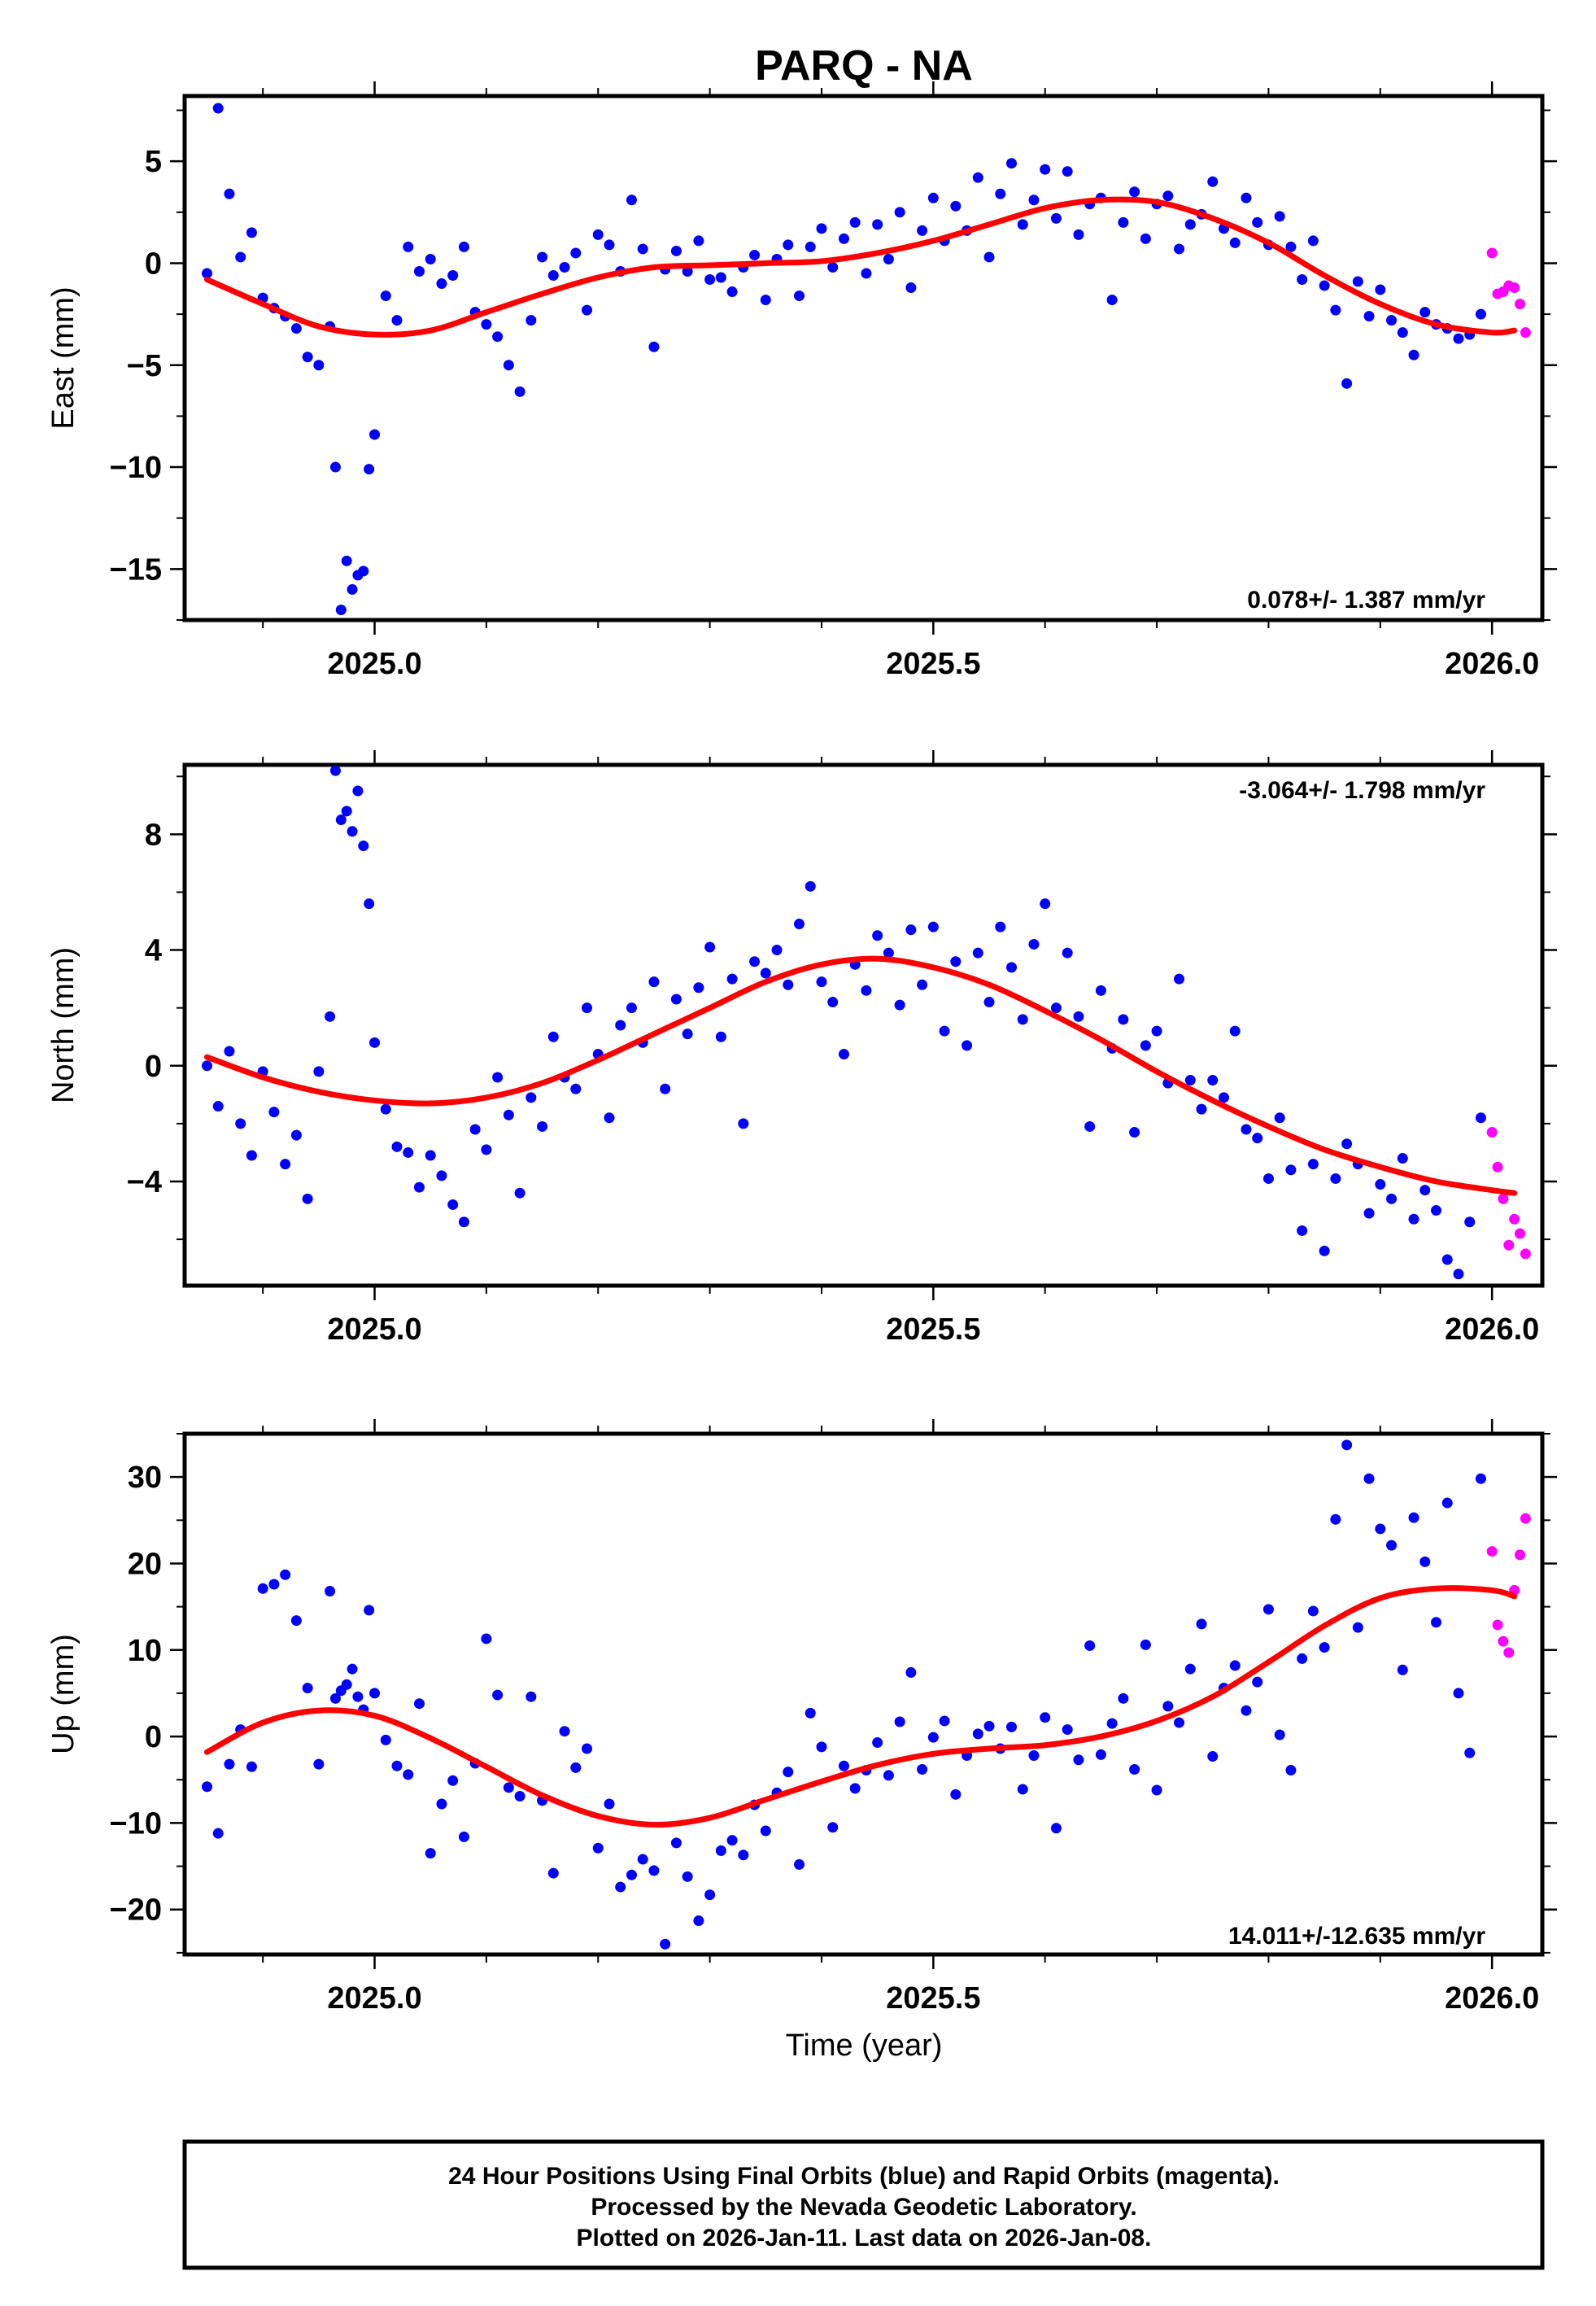 Image resolution: width=1596 pixels, height=2306 pixels. I want to click on y-tick-label: 5, so click(153, 162).